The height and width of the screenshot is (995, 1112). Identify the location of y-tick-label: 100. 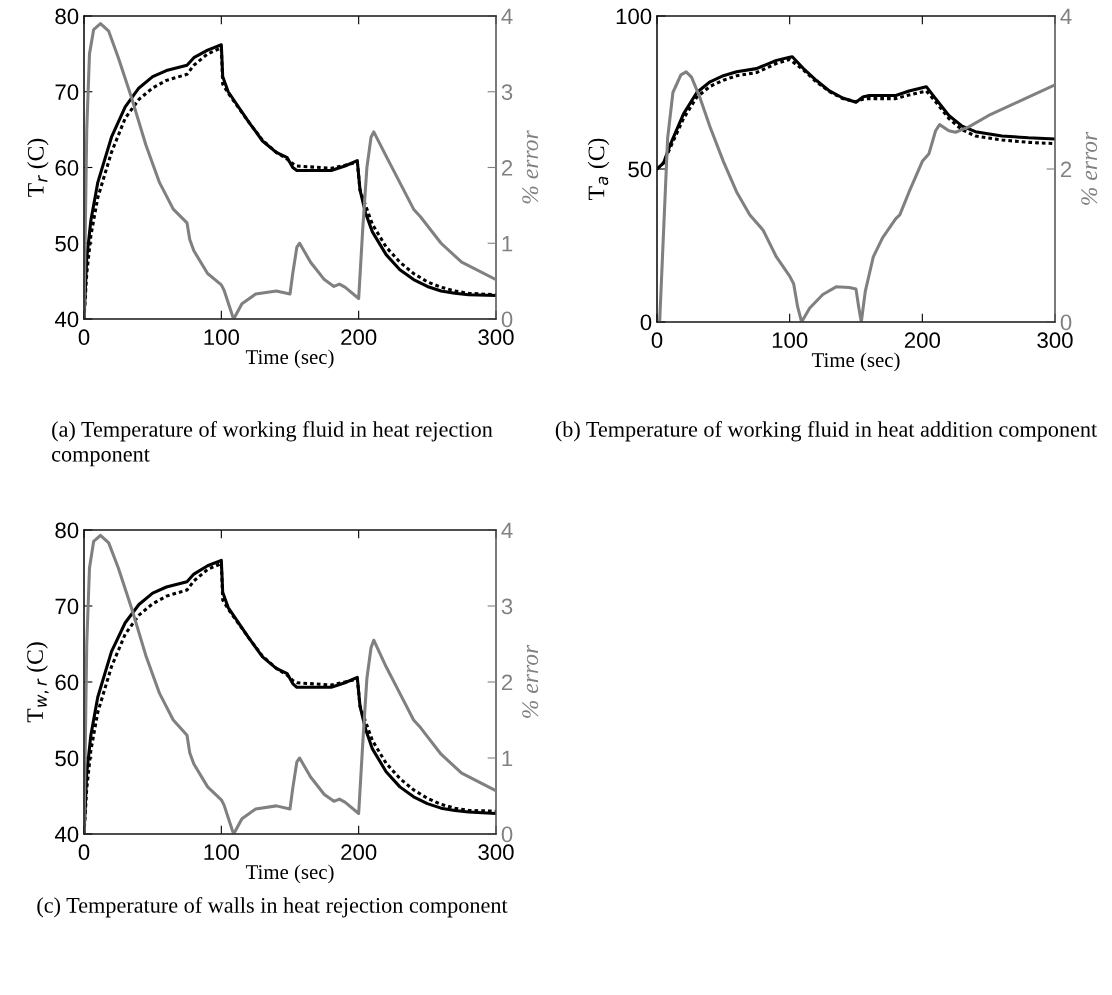
(634, 16).